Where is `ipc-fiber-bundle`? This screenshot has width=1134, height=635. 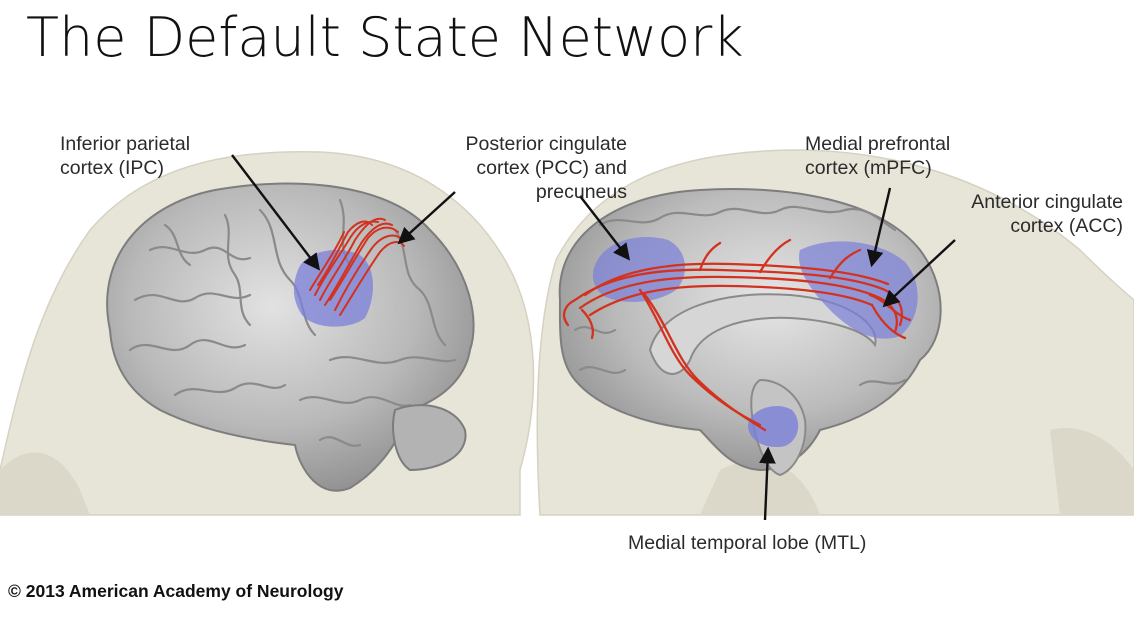 ipc-fiber-bundle is located at coordinates (357, 266).